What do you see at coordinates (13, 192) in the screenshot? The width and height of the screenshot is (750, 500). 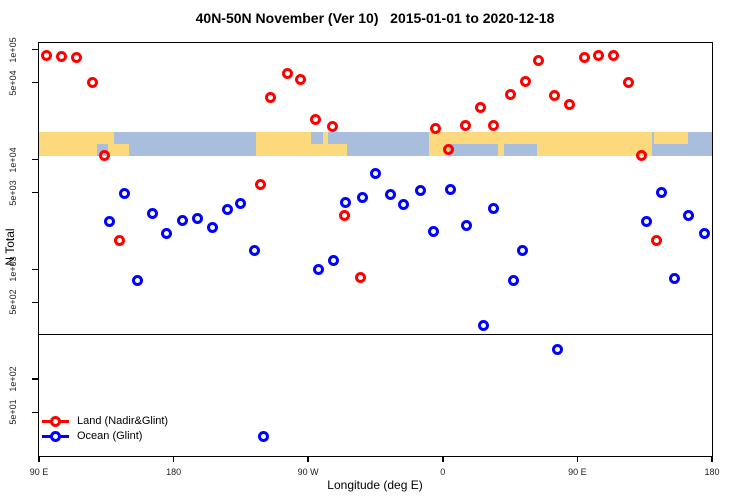 I see `y-tick-label: 5e+03` at bounding box center [13, 192].